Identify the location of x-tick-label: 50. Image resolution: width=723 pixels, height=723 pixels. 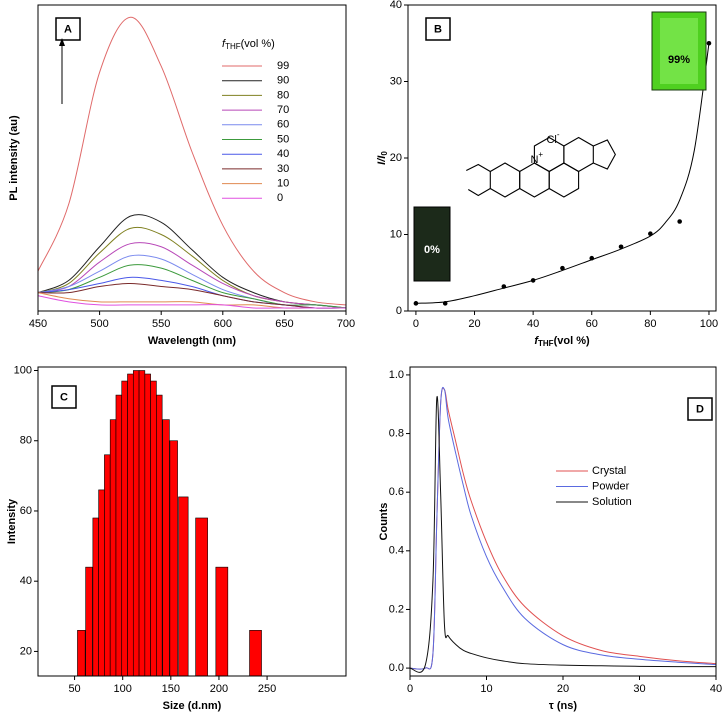
(74, 689).